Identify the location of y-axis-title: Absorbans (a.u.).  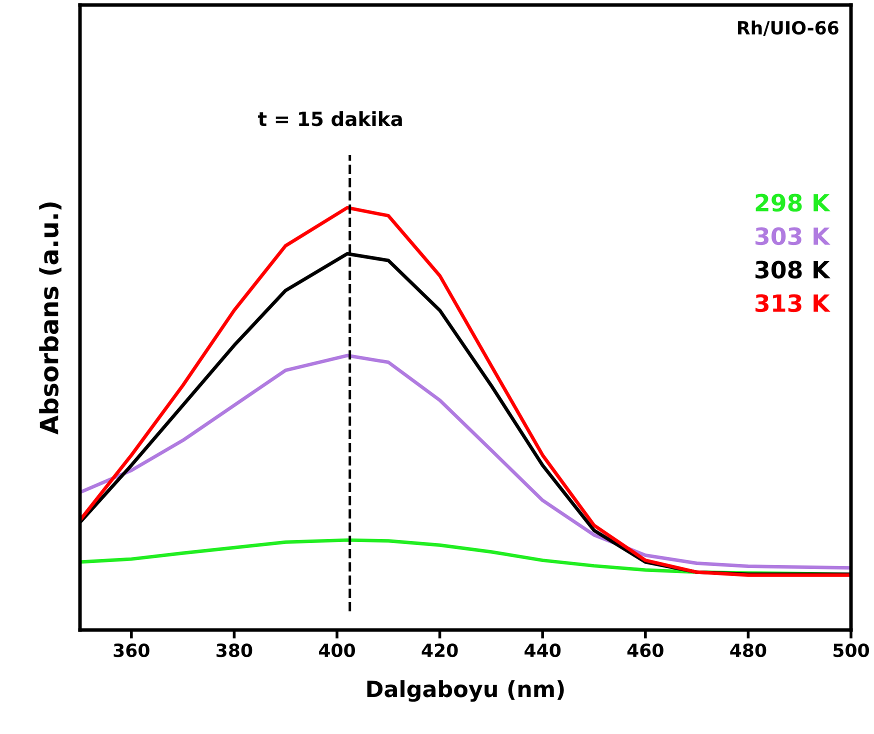
(50, 318).